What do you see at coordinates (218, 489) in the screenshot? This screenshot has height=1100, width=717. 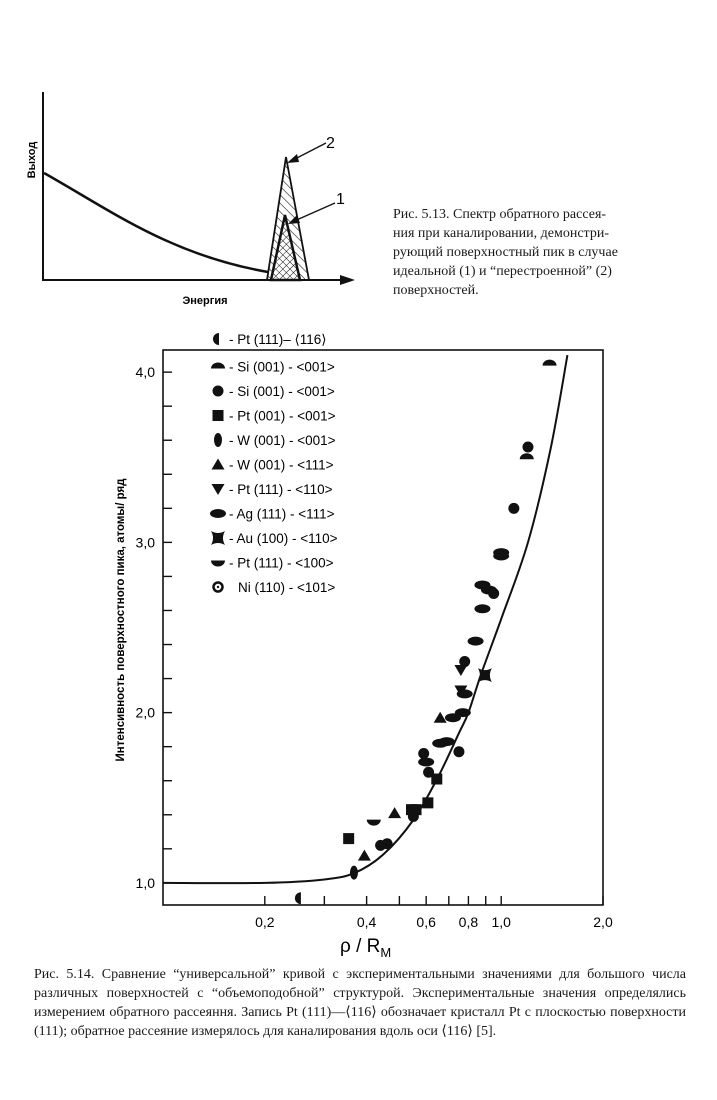 I see `legend-marker-triangle-down-icon` at bounding box center [218, 489].